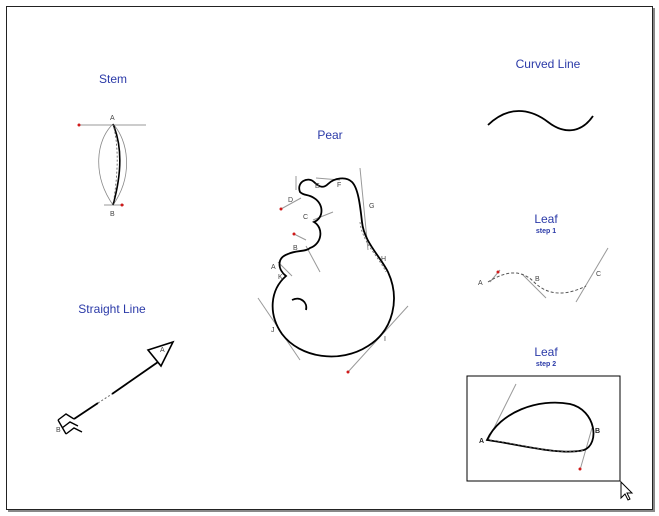 This screenshot has width=659, height=516. Describe the element at coordinates (383, 259) in the screenshot. I see `pear-label-h: H` at that location.